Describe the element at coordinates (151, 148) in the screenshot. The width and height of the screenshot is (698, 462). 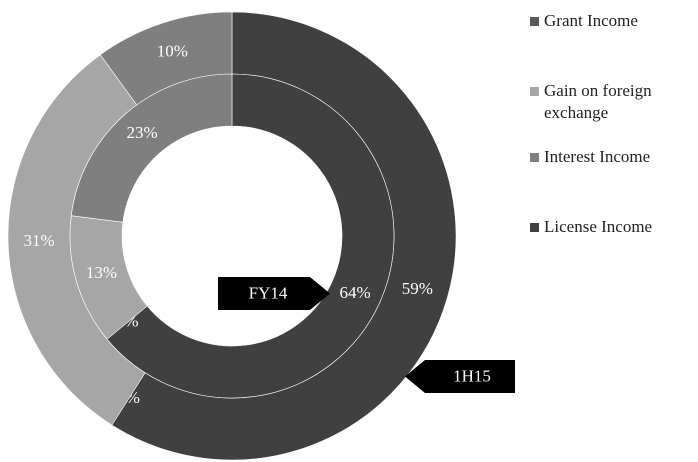
I see `donut-segment` at that location.